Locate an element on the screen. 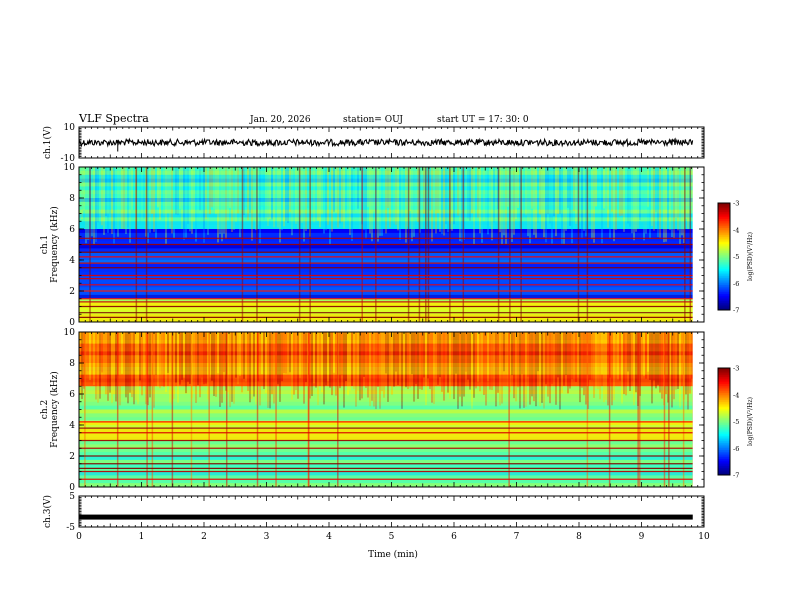 Image resolution: width=792 pixels, height=612 pixels. waveform-trace is located at coordinates (386, 517).